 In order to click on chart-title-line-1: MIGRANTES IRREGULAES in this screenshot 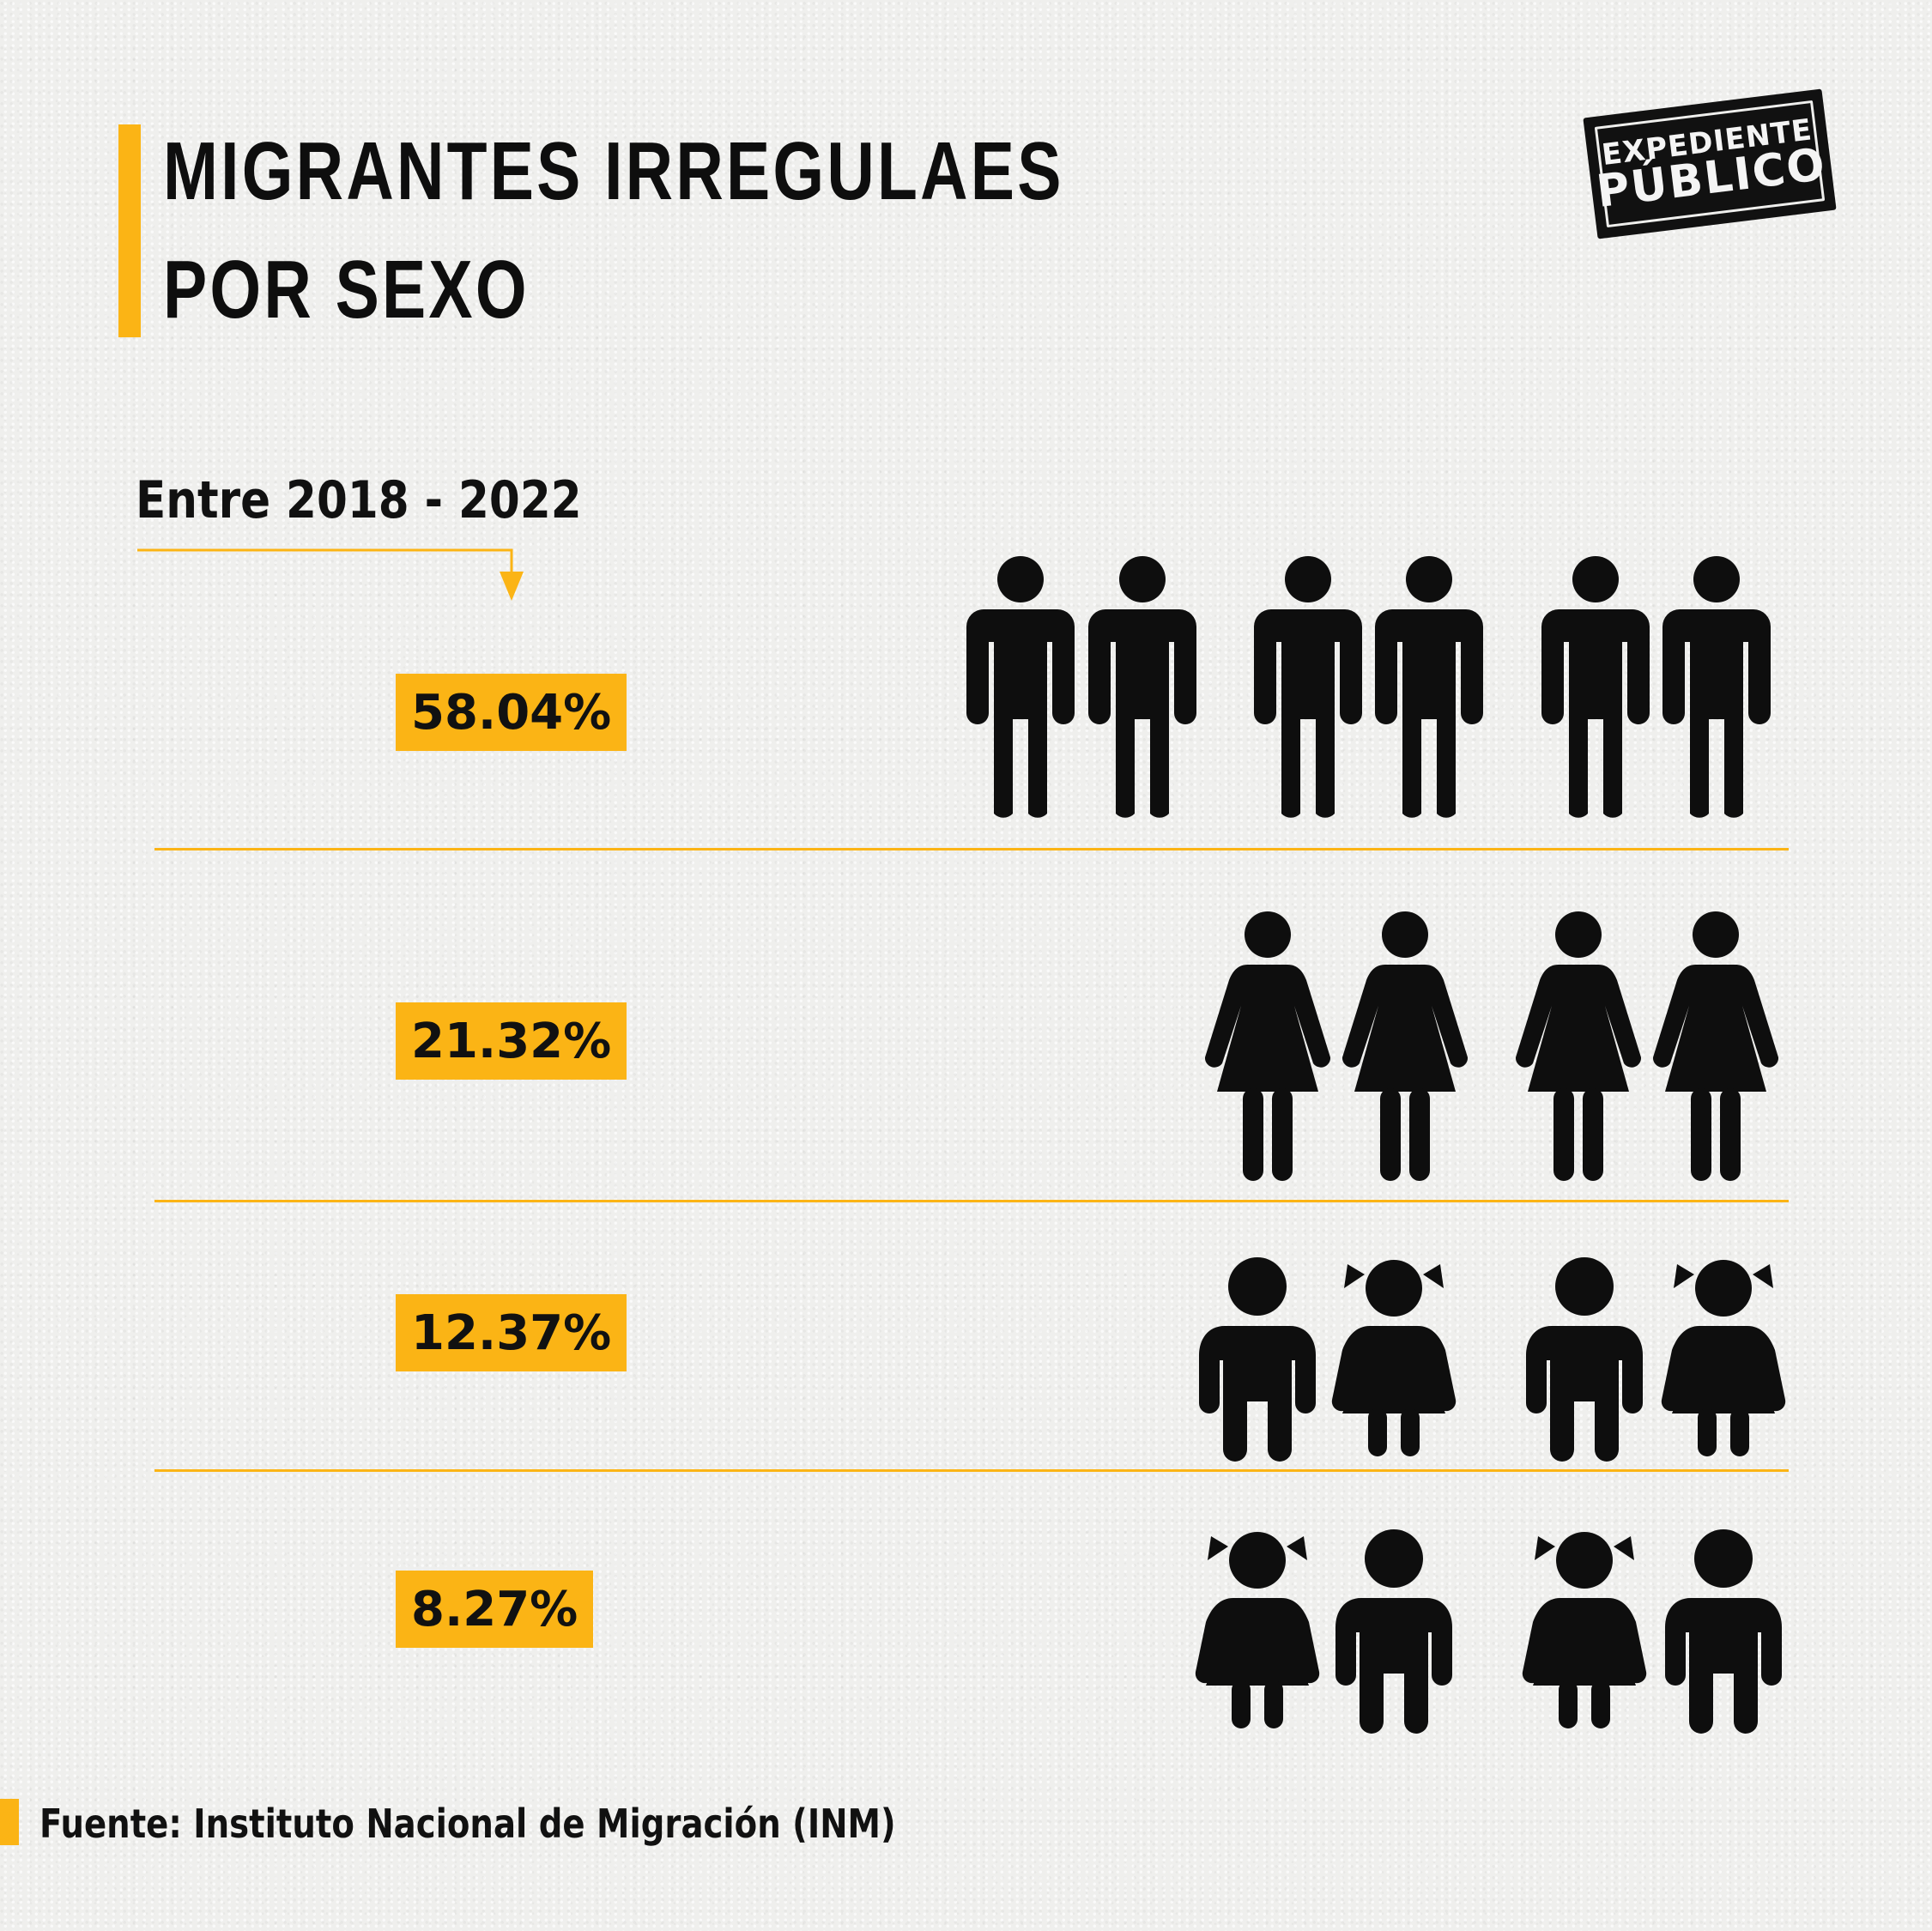, I will do `click(613, 171)`.